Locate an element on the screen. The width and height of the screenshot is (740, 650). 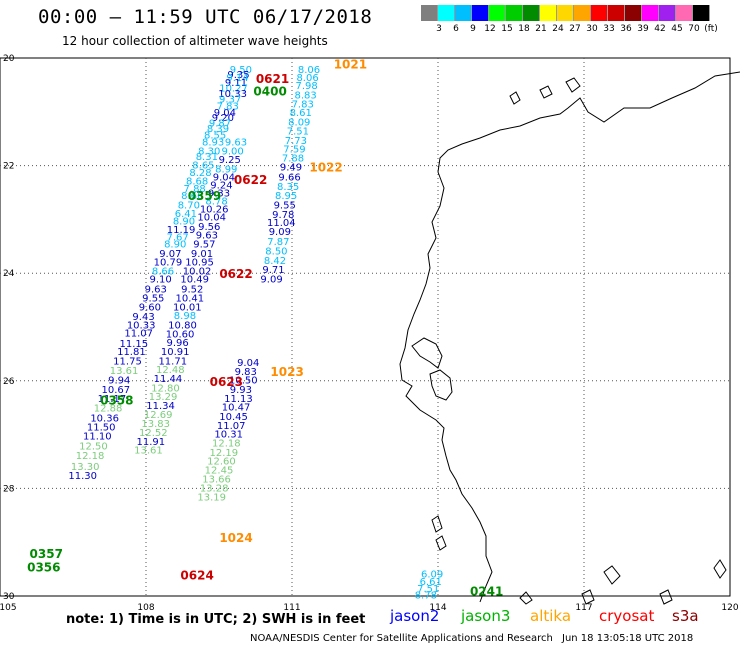
scale-label: 39 is located at coordinates (643, 29).